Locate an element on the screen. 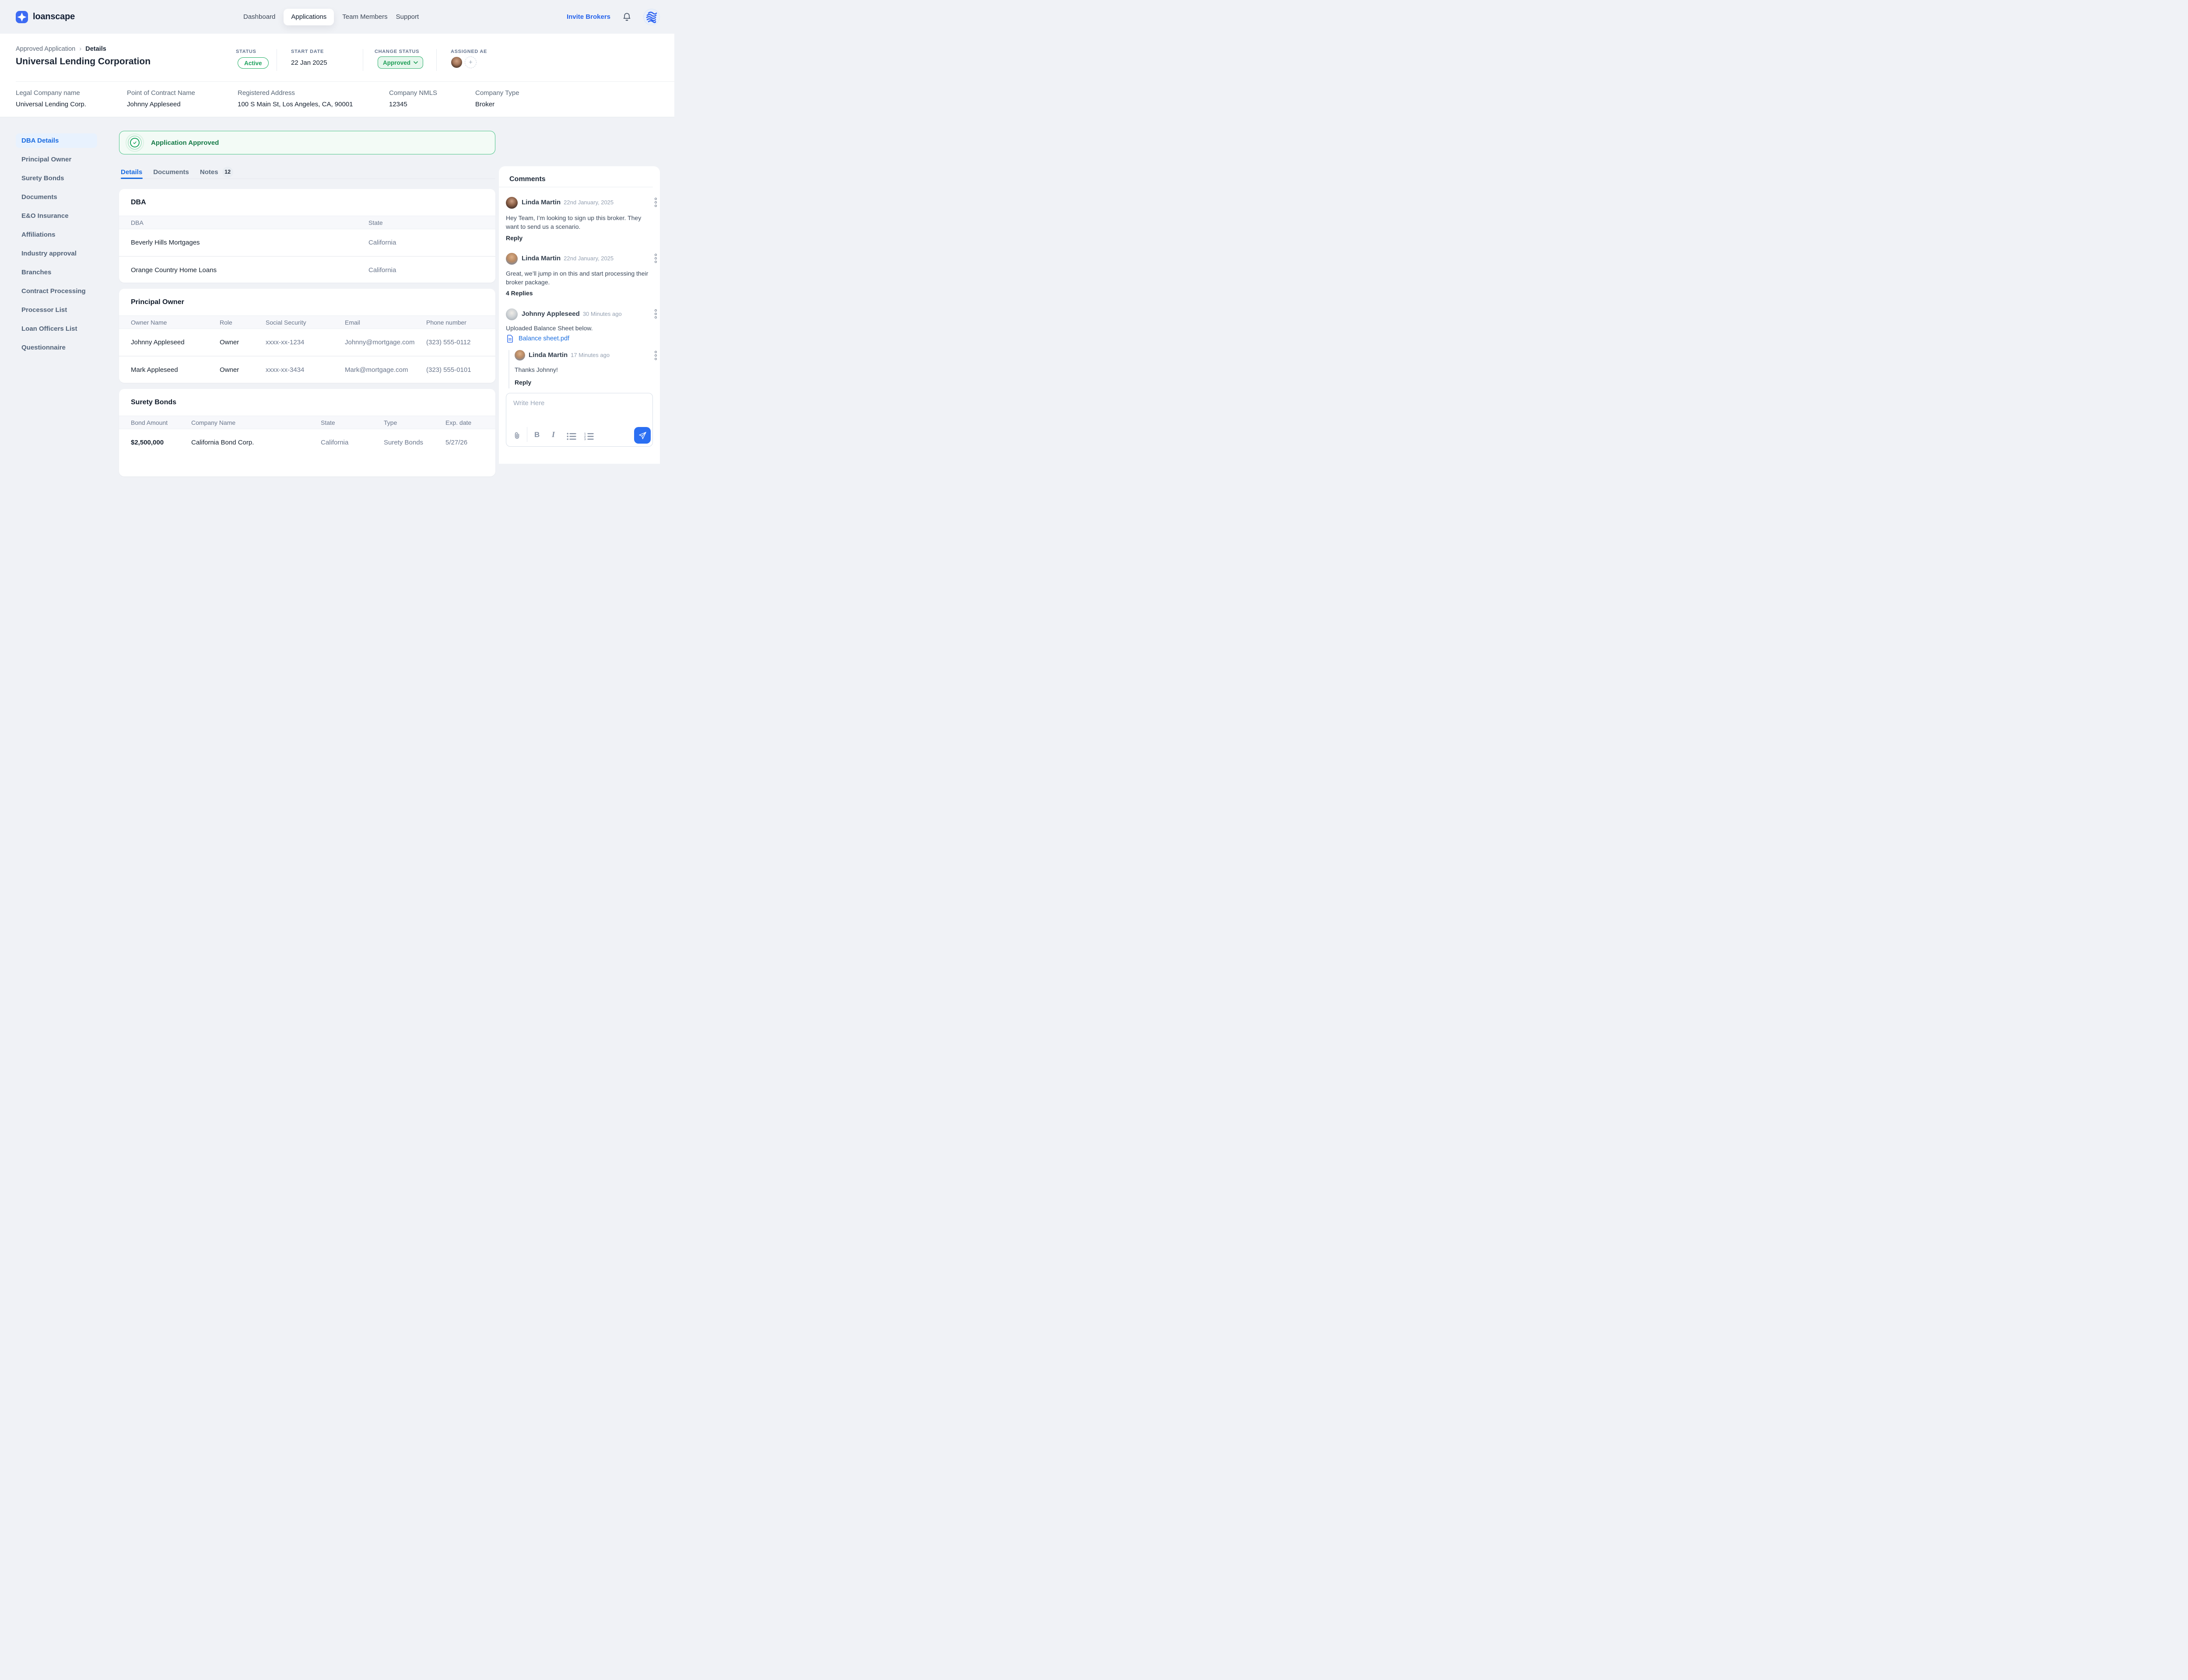 The image size is (2188, 1680). attach-file-icon is located at coordinates (517, 435).